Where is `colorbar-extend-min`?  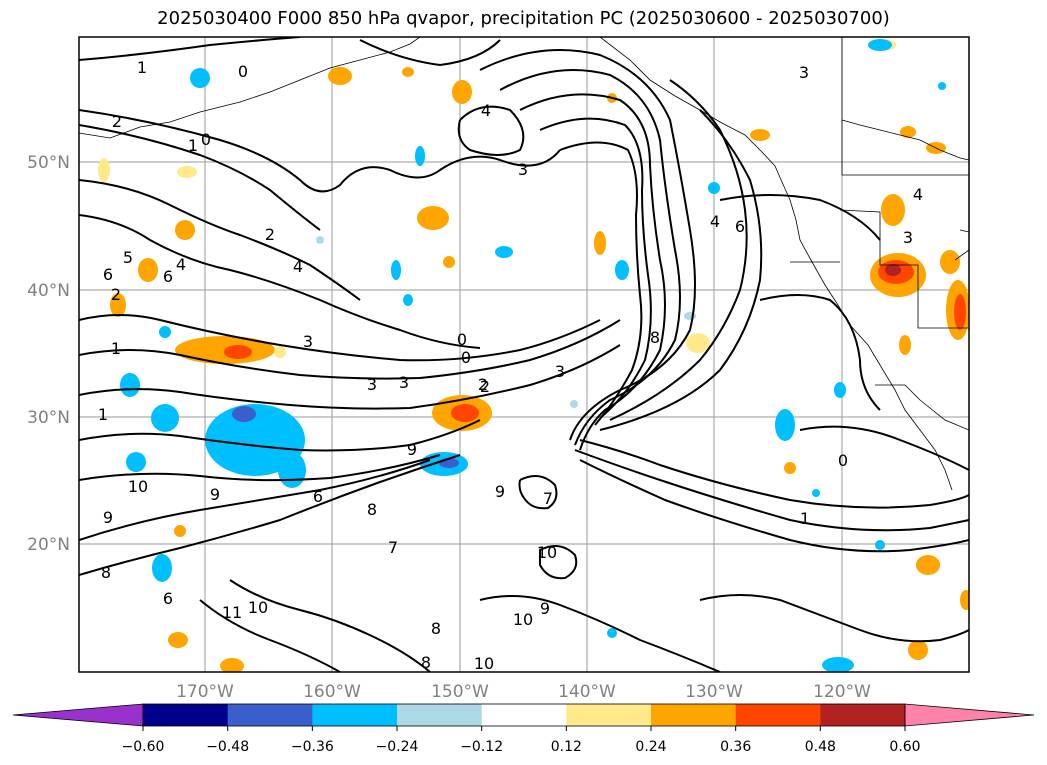 colorbar-extend-min is located at coordinates (78, 715).